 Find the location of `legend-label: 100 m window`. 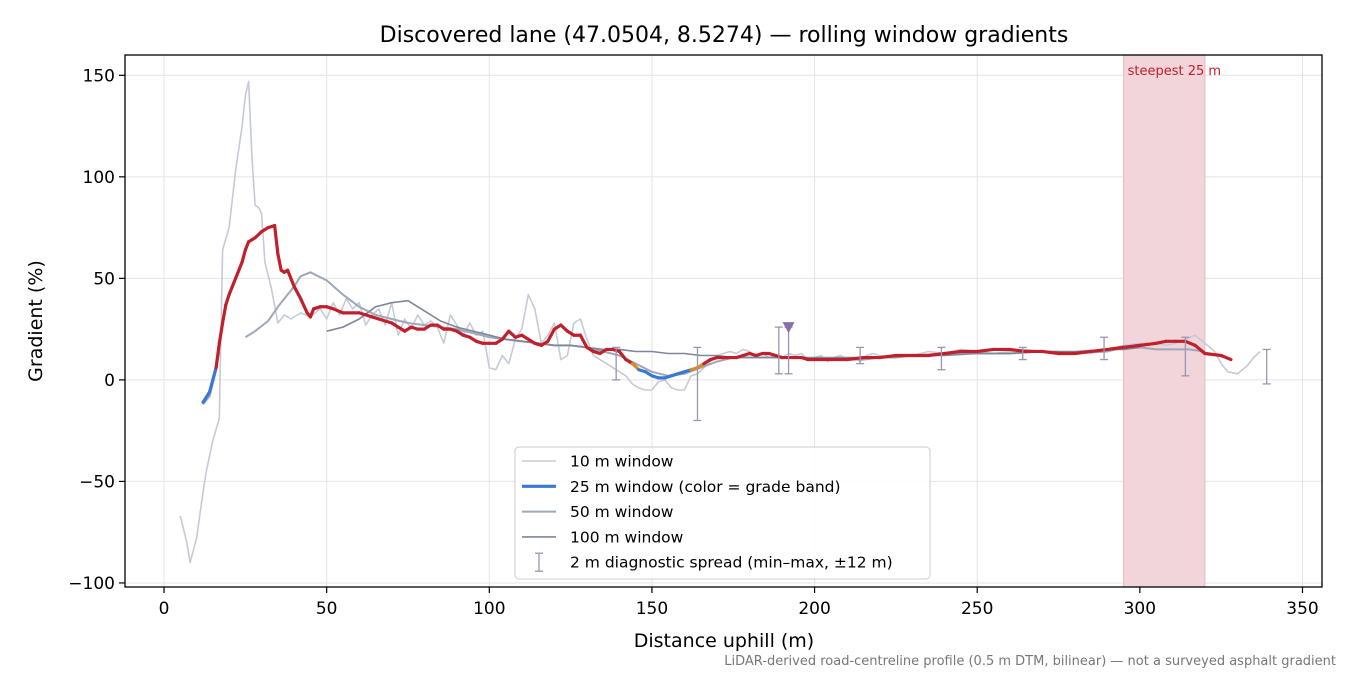

legend-label: 100 m window is located at coordinates (627, 537).